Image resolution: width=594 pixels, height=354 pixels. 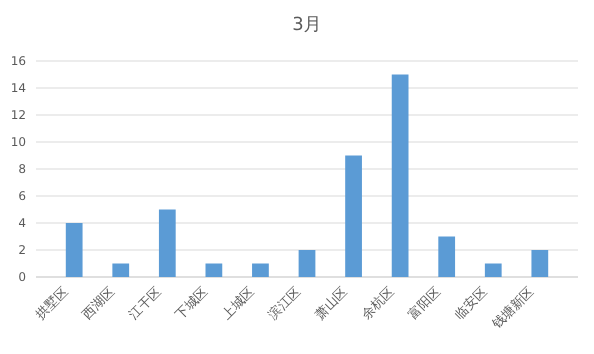 I want to click on x-tick-label: 萧山区, so click(x=331, y=303).